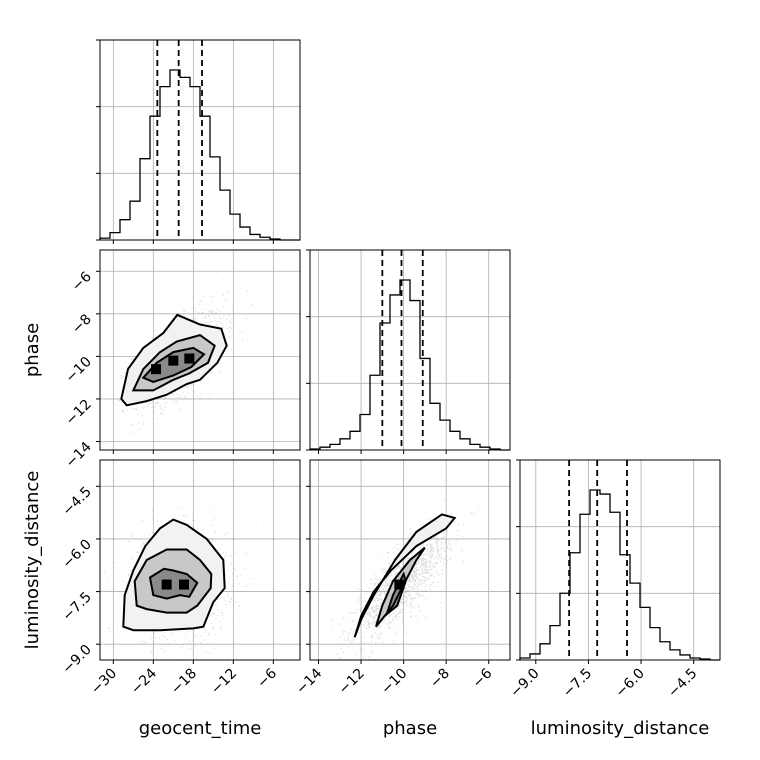  I want to click on histogram-panel-luminosity-distance, so click(618, 560).